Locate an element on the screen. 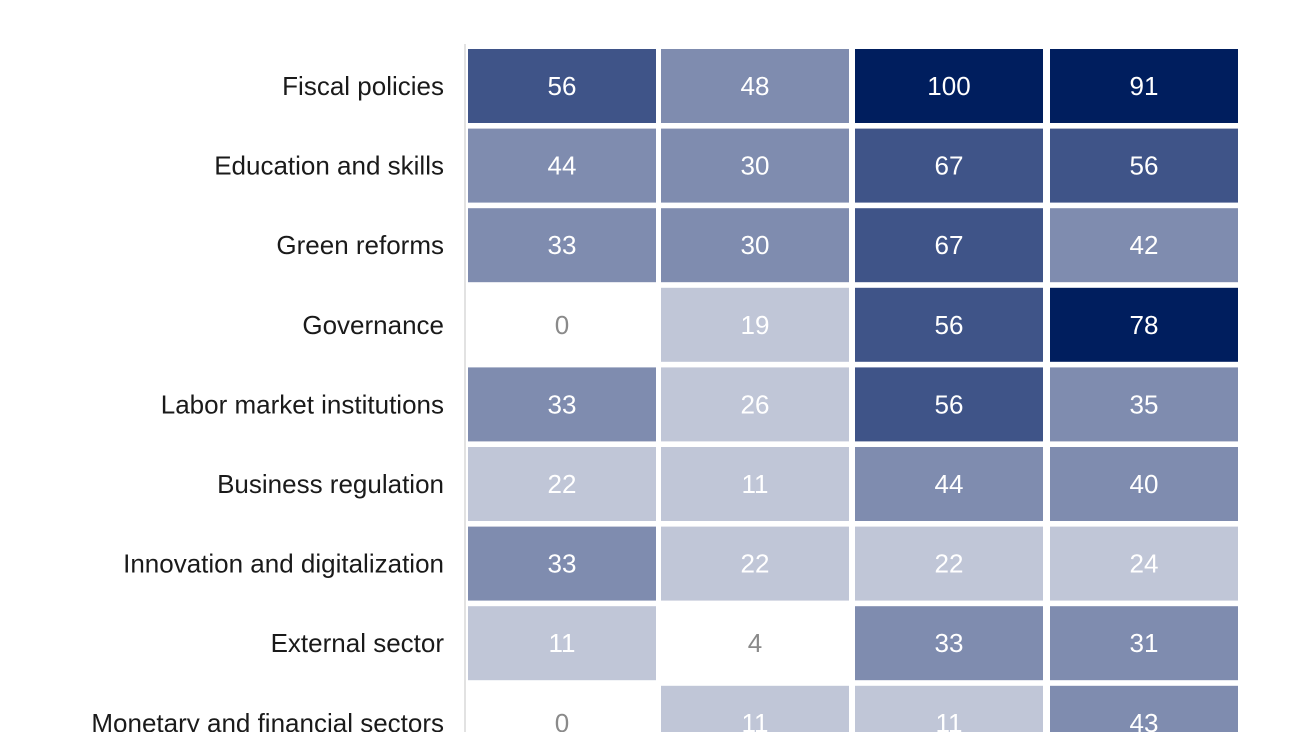  heatmap-cell: 35 is located at coordinates (1144, 404).